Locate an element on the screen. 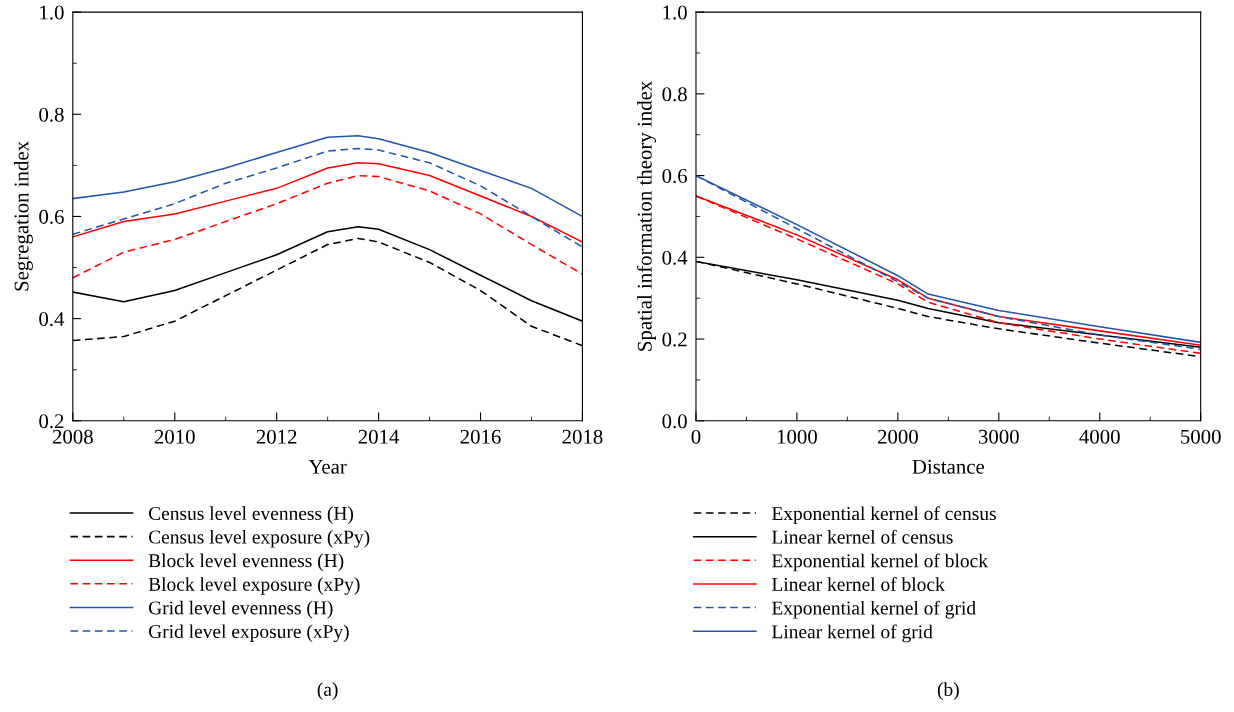  x-tick-label: 5000 is located at coordinates (1201, 436).